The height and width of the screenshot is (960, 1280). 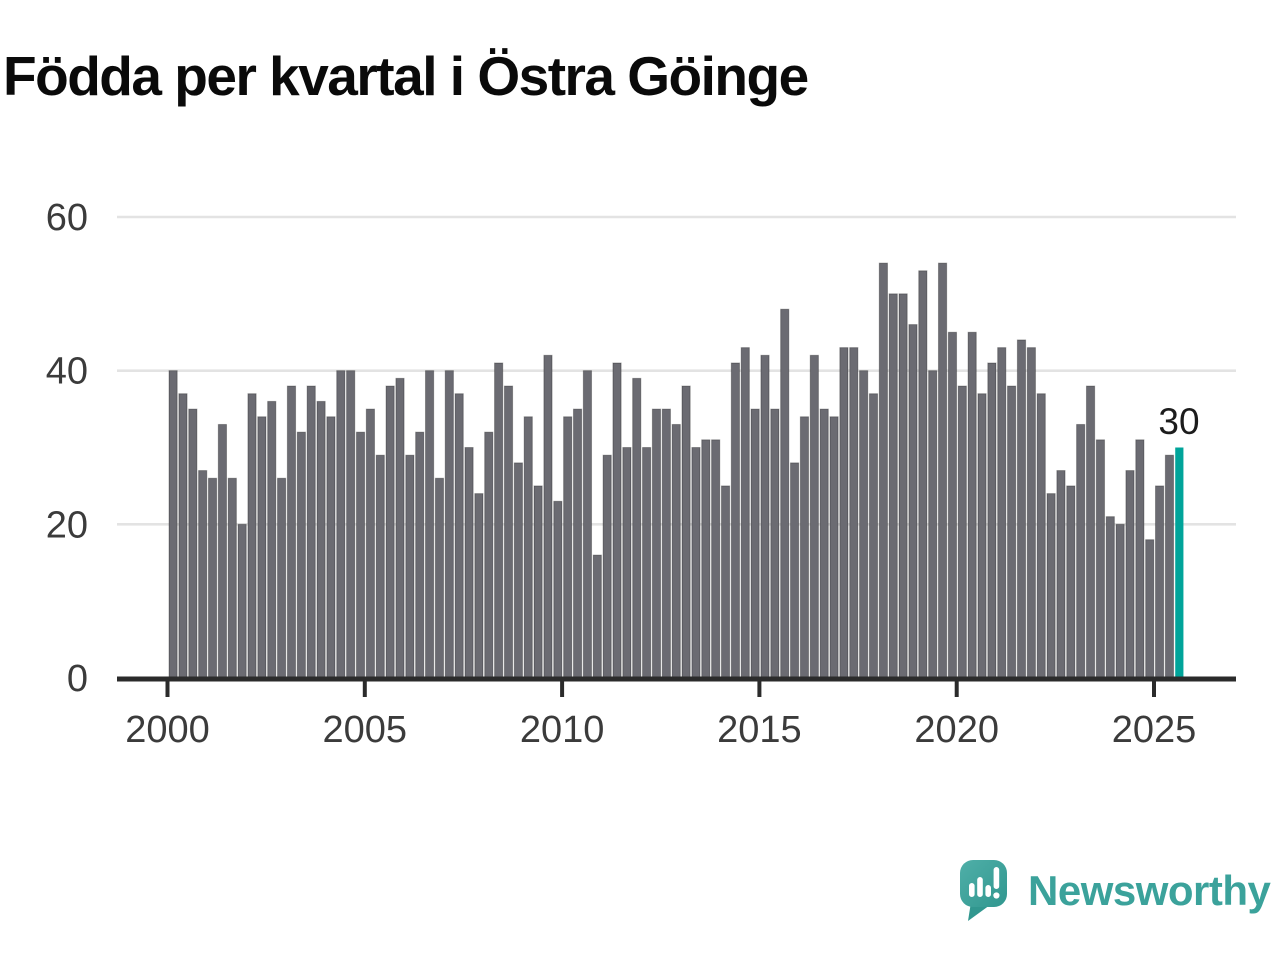 What do you see at coordinates (983, 883) in the screenshot?
I see `bubble-body` at bounding box center [983, 883].